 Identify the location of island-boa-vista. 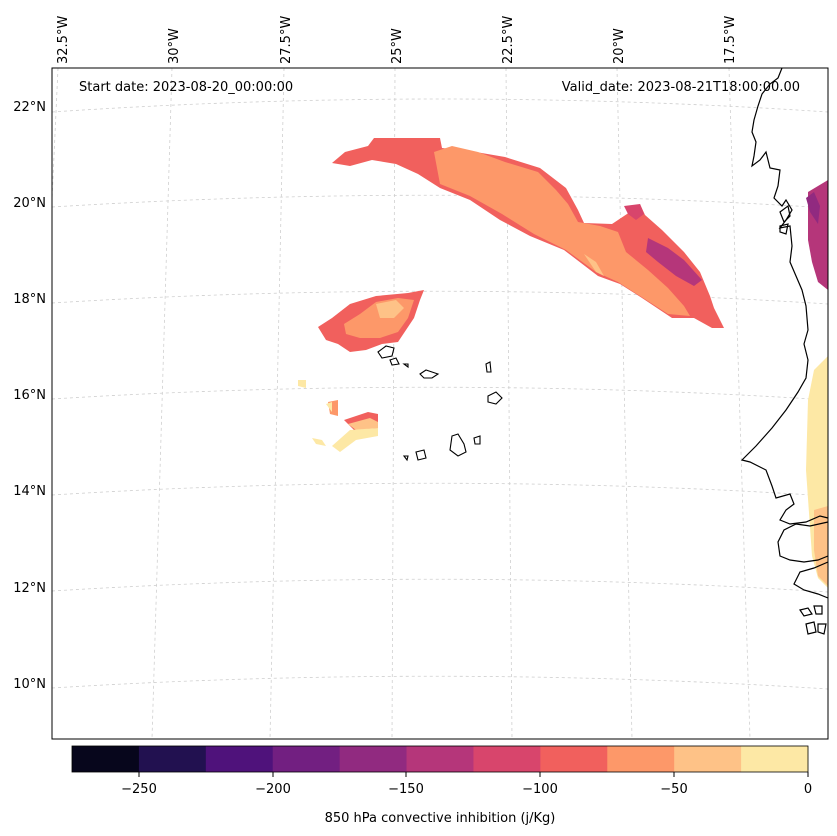
(495, 398).